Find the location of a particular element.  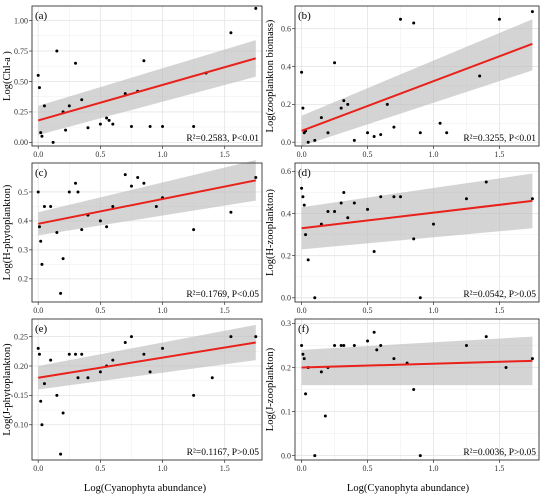

y-tick-label: 0.50 is located at coordinates (21, 81).